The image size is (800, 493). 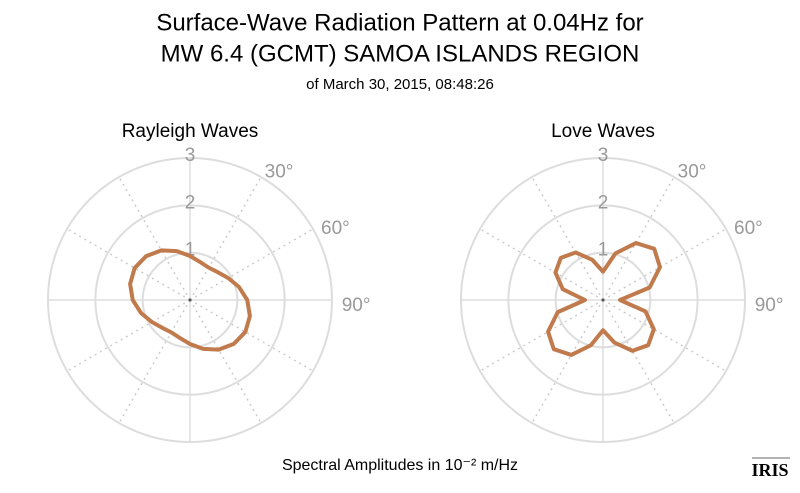 What do you see at coordinates (400, 465) in the screenshot?
I see `x-axis-label: Spectral Amplitudes in 10⁻² m/Hz` at bounding box center [400, 465].